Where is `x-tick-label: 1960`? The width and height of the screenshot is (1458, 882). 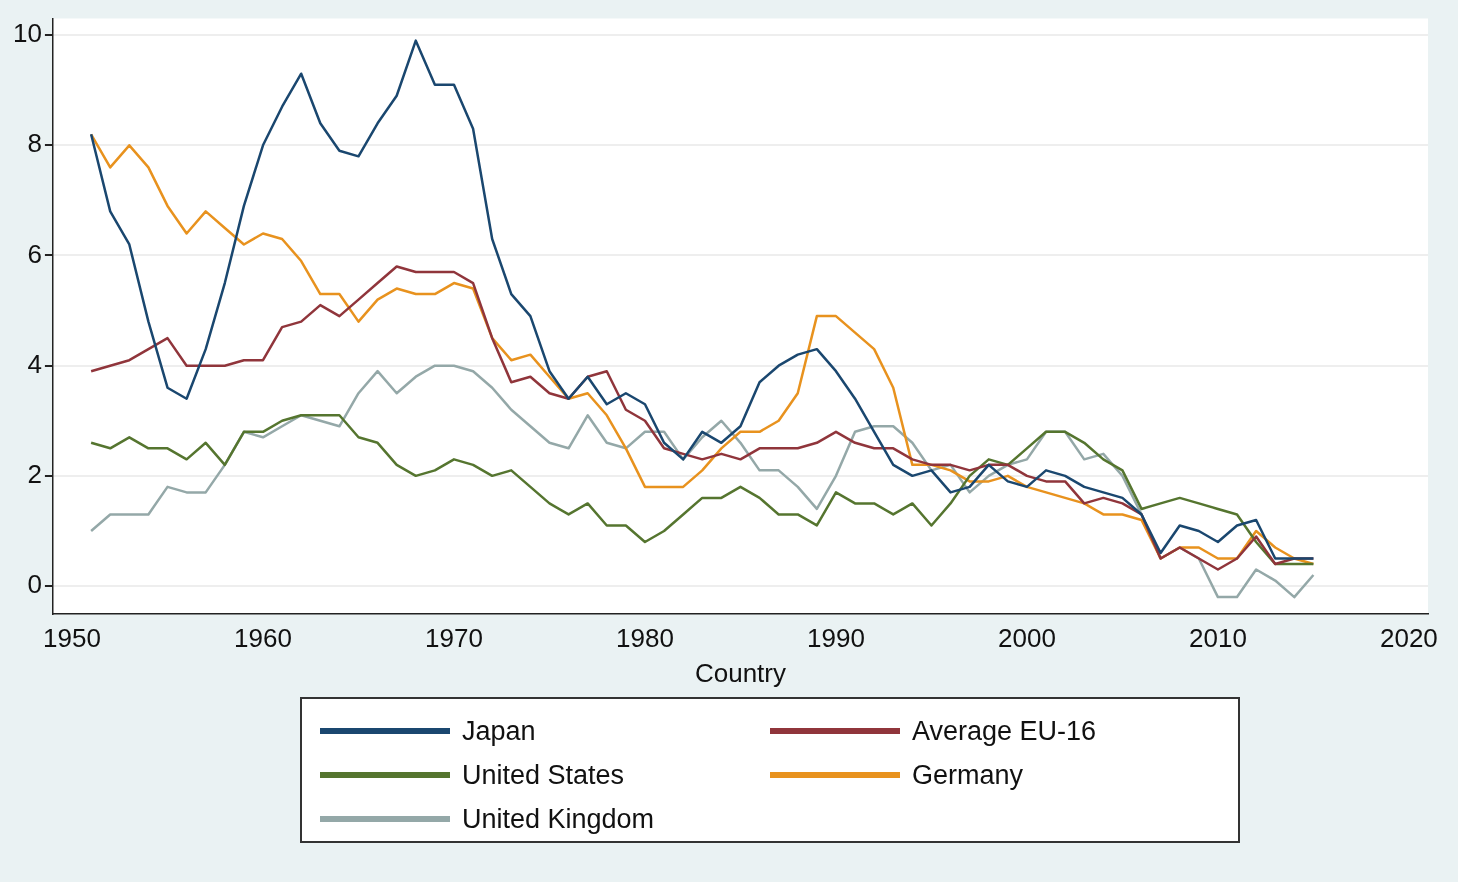
x-tick-label: 1960 is located at coordinates (263, 638).